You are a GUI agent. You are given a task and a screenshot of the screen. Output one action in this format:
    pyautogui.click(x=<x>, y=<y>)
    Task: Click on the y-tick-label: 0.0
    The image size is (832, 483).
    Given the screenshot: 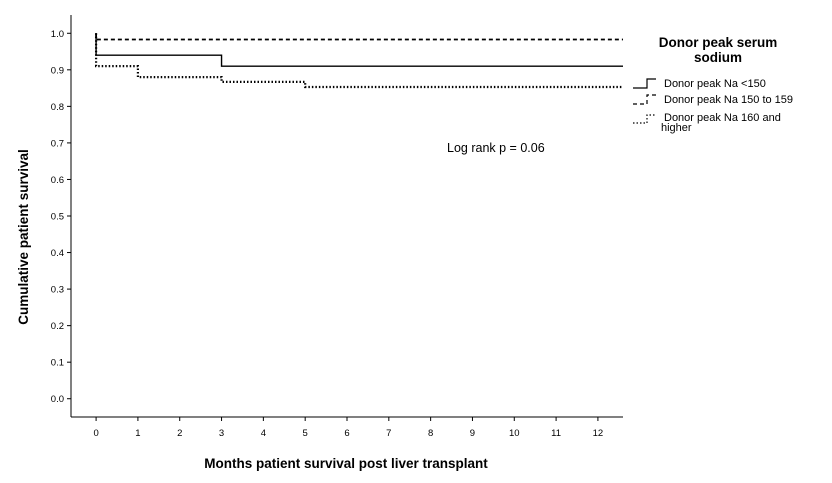 What is the action you would take?
    pyautogui.click(x=57, y=399)
    